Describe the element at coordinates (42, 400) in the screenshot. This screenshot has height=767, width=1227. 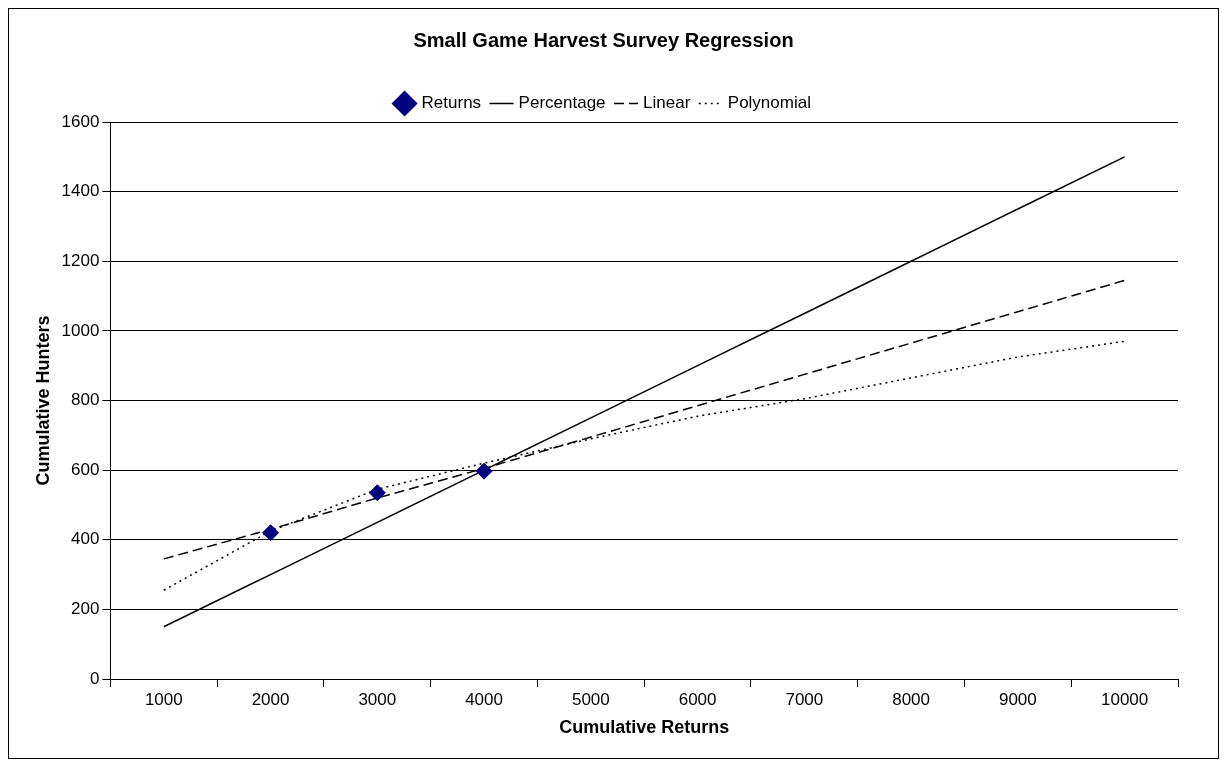
I see `y-axis-title: Cumulative Hunters` at that location.